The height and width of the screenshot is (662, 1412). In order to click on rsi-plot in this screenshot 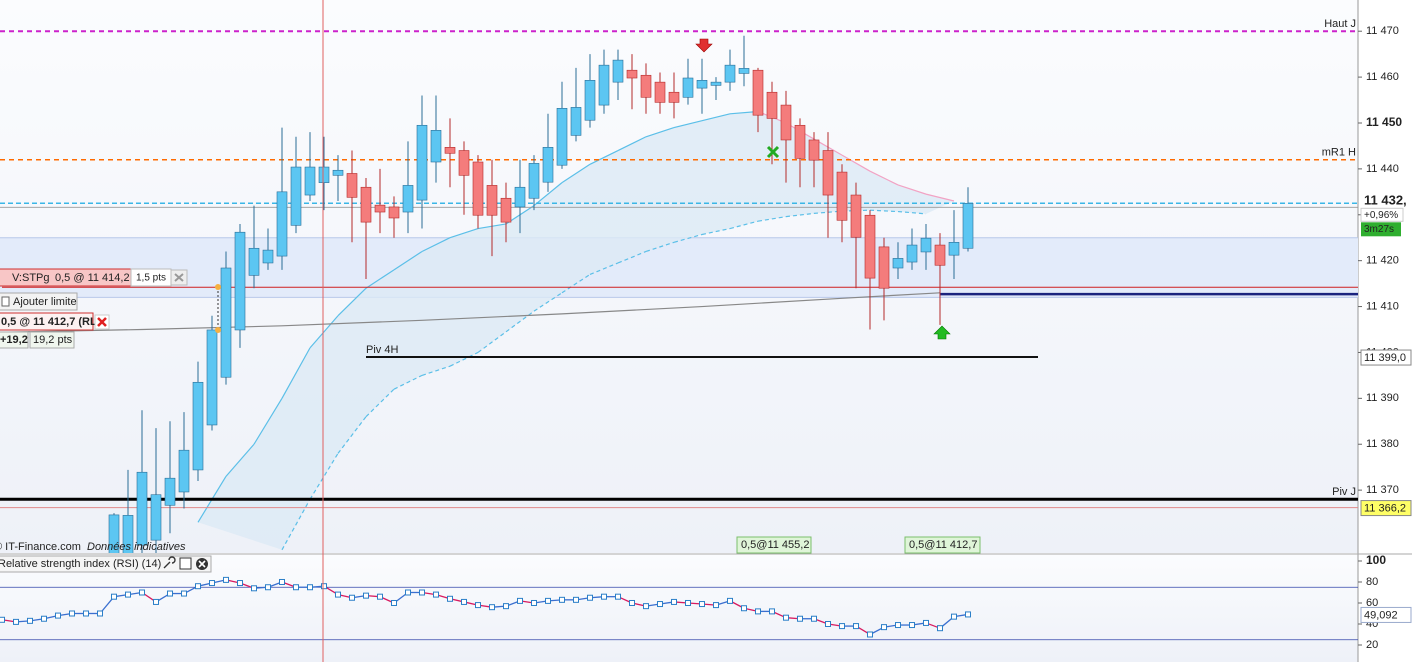, I will do `click(679, 608)`.